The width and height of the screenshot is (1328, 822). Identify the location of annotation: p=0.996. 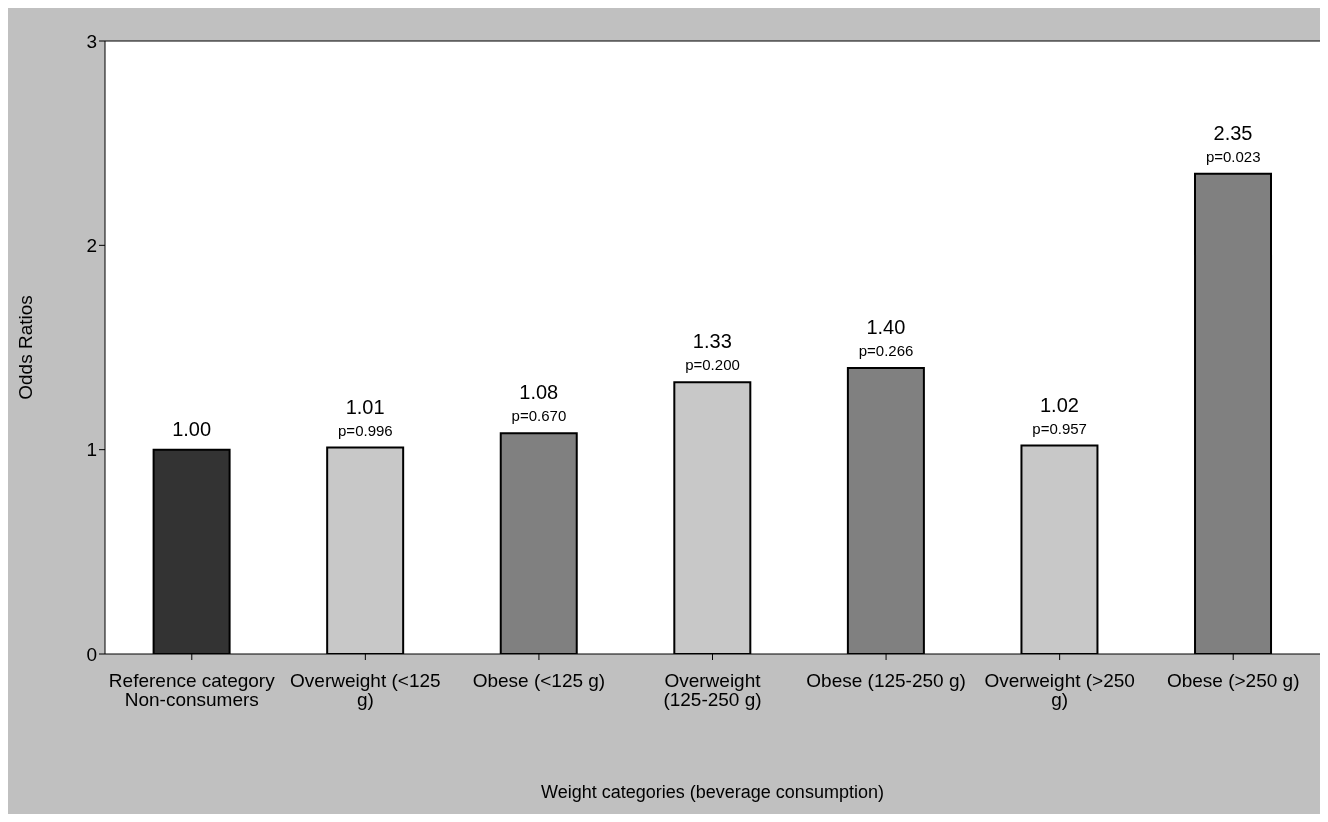
(365, 430).